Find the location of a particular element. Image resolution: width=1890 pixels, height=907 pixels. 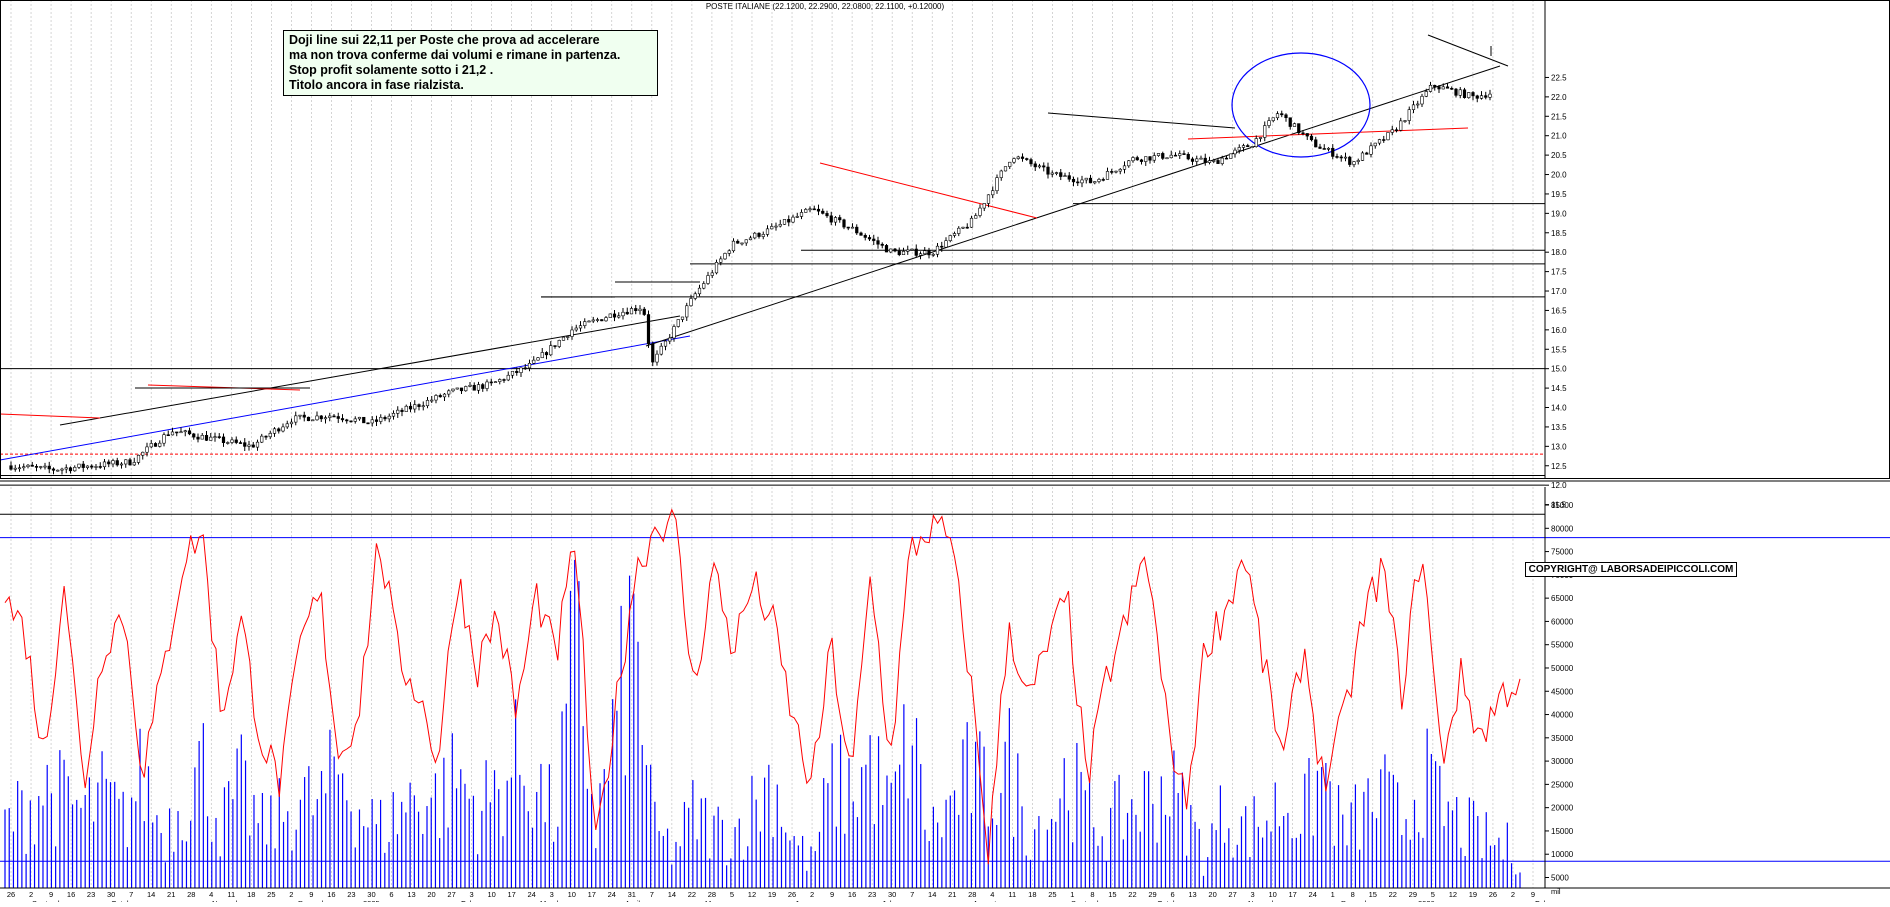

y-tick-label: 15.5 is located at coordinates (1559, 349).